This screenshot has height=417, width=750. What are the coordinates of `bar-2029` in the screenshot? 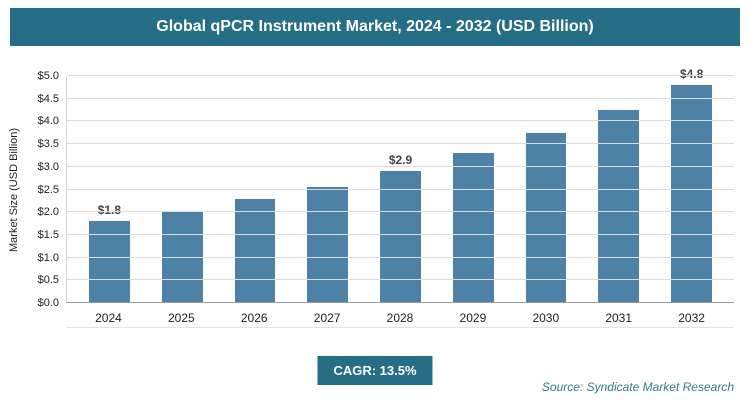 It's located at (473, 228).